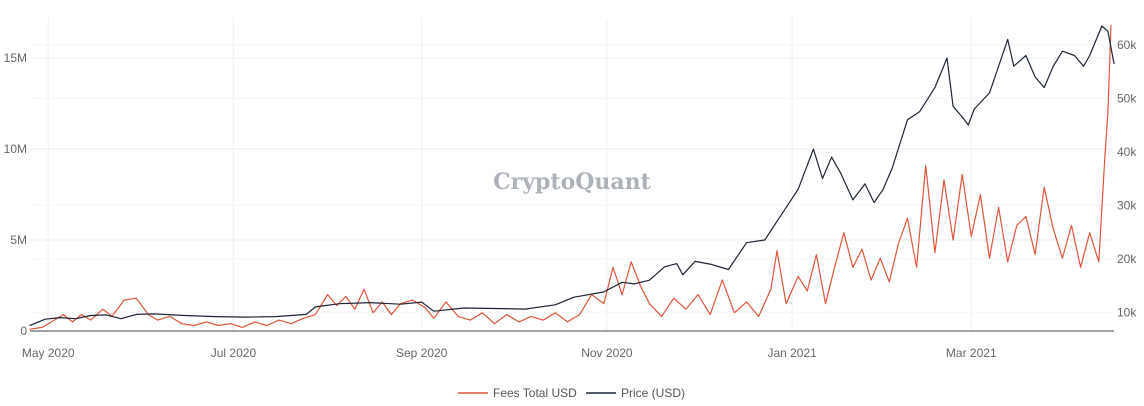 This screenshot has width=1144, height=406. I want to click on legend: Fees Total USD Price (USD), so click(571, 393).